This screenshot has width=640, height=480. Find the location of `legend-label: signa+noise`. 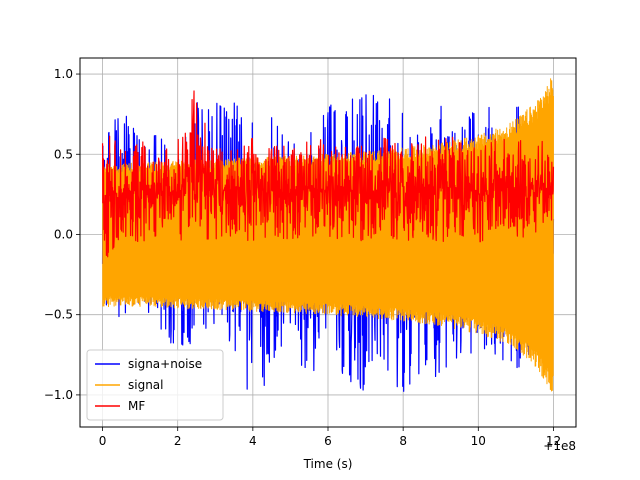

legend-label: signa+noise is located at coordinates (165, 364).